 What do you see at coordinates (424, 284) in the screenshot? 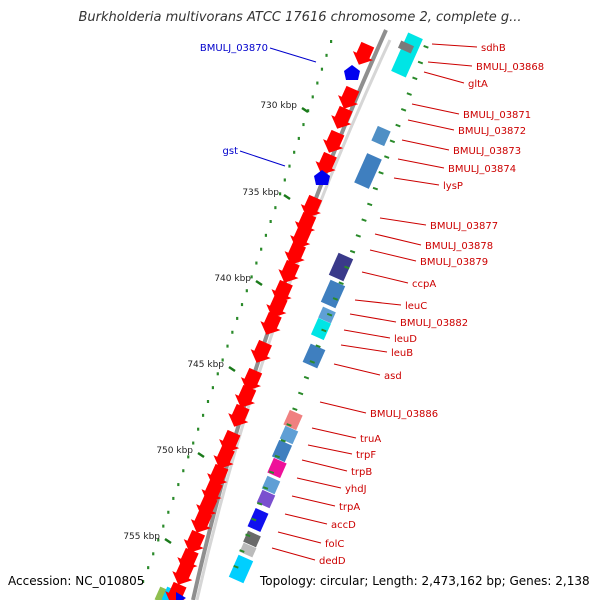
I see `gene-label: ccpA` at bounding box center [424, 284].